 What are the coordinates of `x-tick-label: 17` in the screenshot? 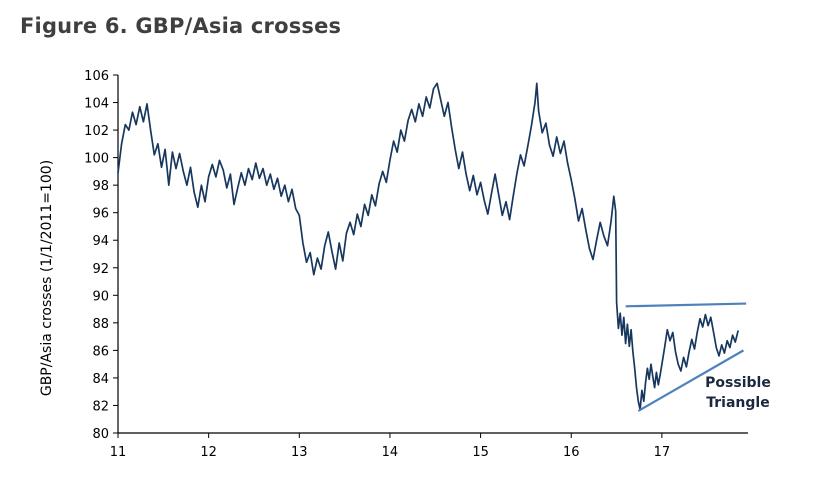 It's located at (662, 452).